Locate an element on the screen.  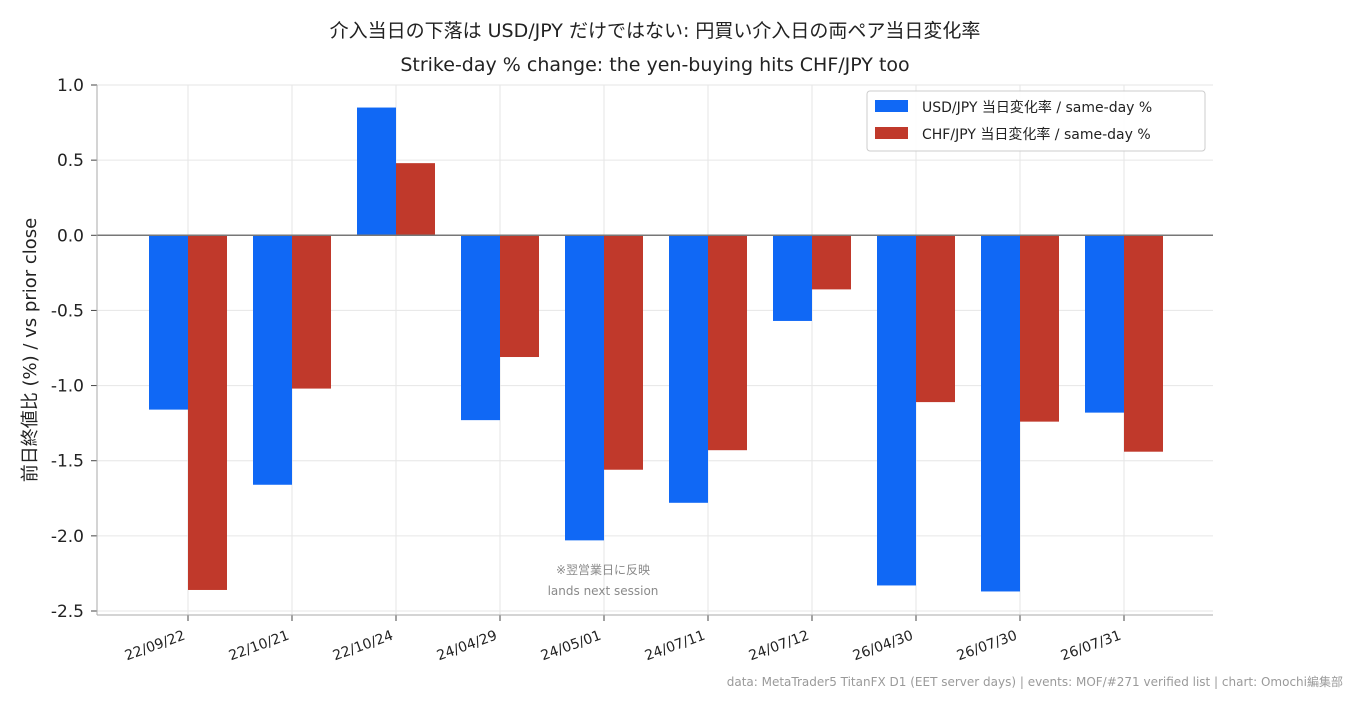
y-tick-label: -1.0 is located at coordinates (67, 387).